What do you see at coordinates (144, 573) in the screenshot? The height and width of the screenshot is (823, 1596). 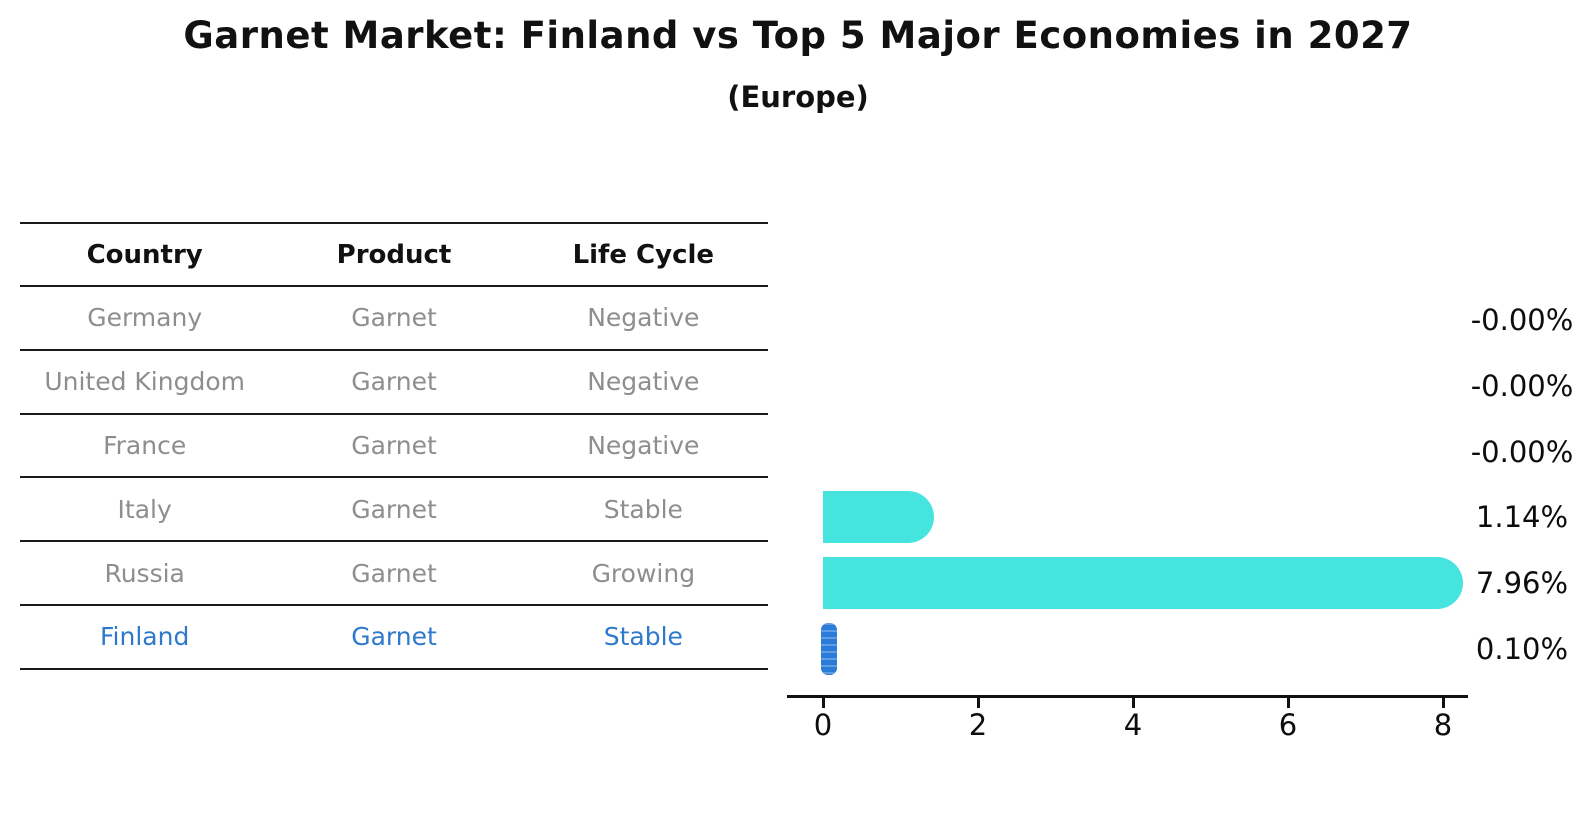 I see `cell-country: Russia` at bounding box center [144, 573].